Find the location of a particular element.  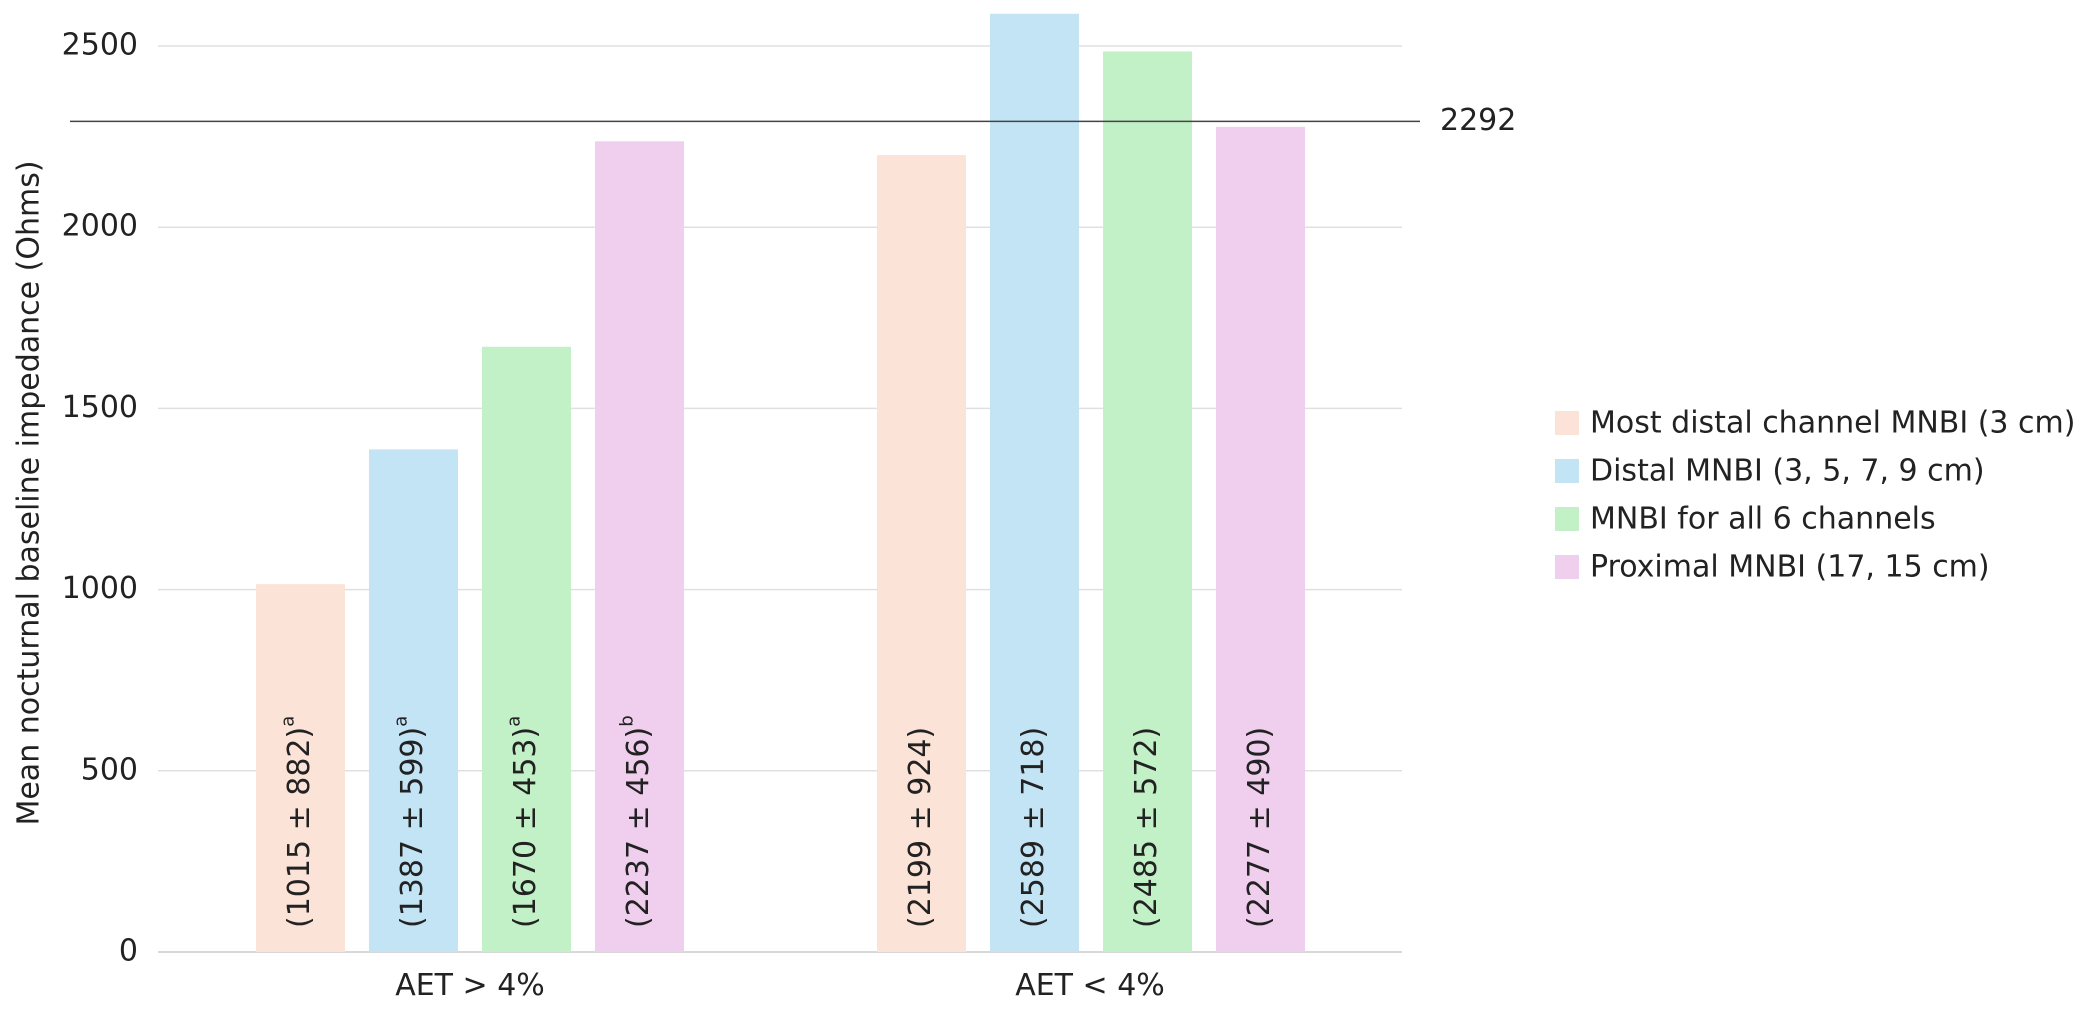

legend-label: Proximal MNBI (17, 15 cm) is located at coordinates (1790, 567).